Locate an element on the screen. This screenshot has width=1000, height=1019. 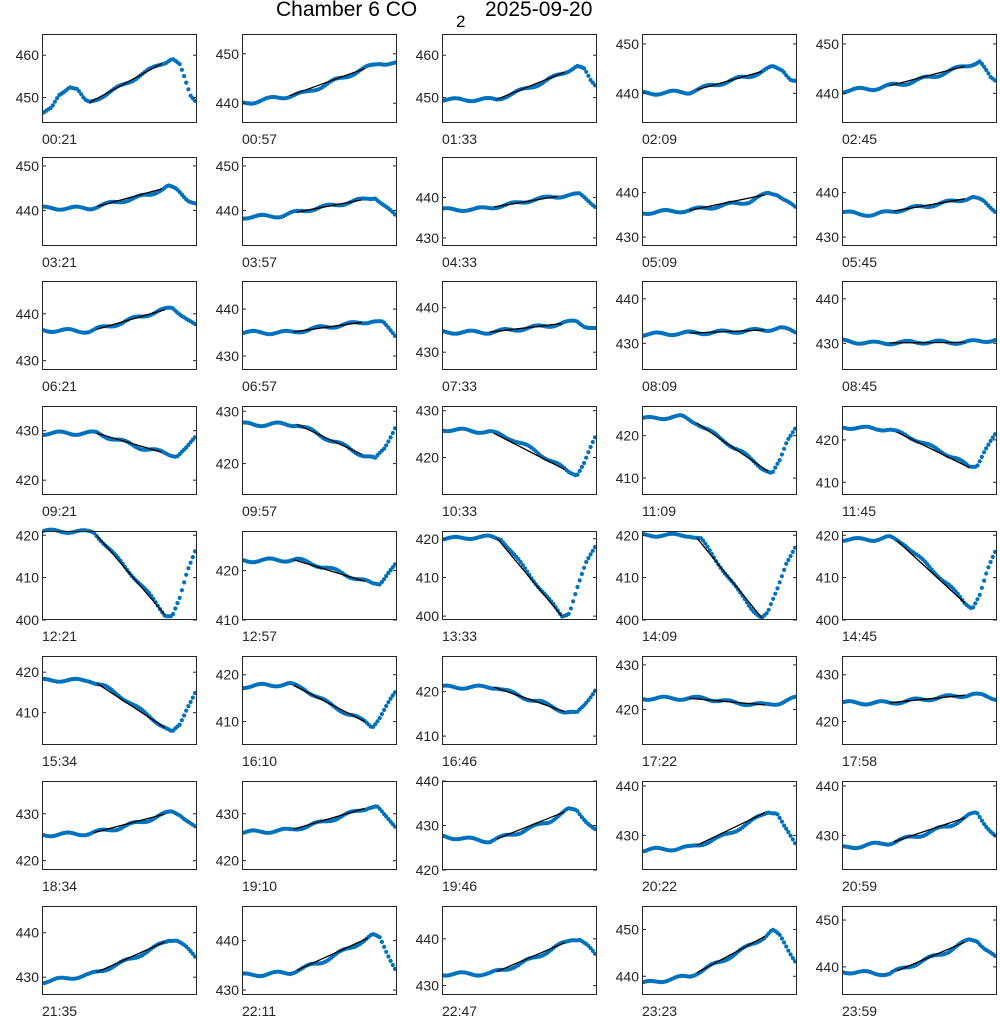
subplot-1221: 400 410 420 12:21 is located at coordinates (107, 585).